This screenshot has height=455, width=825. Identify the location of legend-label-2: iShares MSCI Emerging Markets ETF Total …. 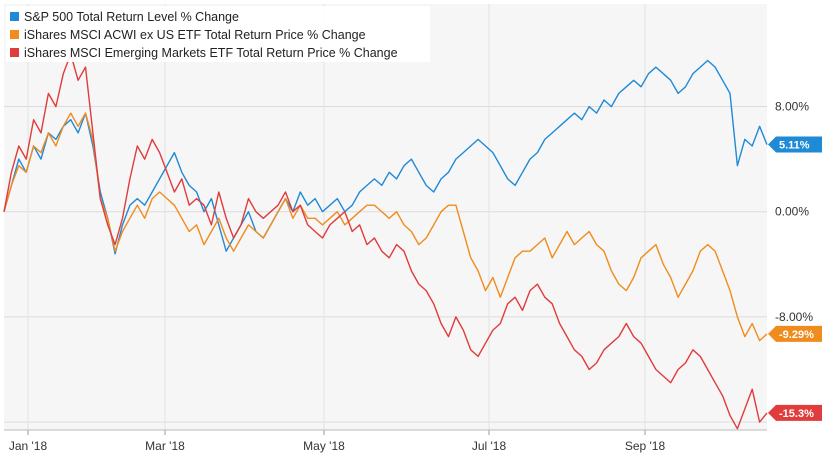
(211, 53).